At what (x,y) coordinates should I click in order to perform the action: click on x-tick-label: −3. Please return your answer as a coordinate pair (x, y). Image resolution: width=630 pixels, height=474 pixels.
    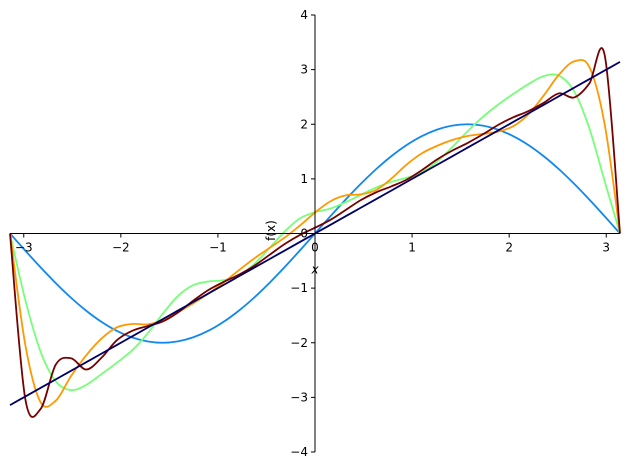
    Looking at the image, I should click on (24, 248).